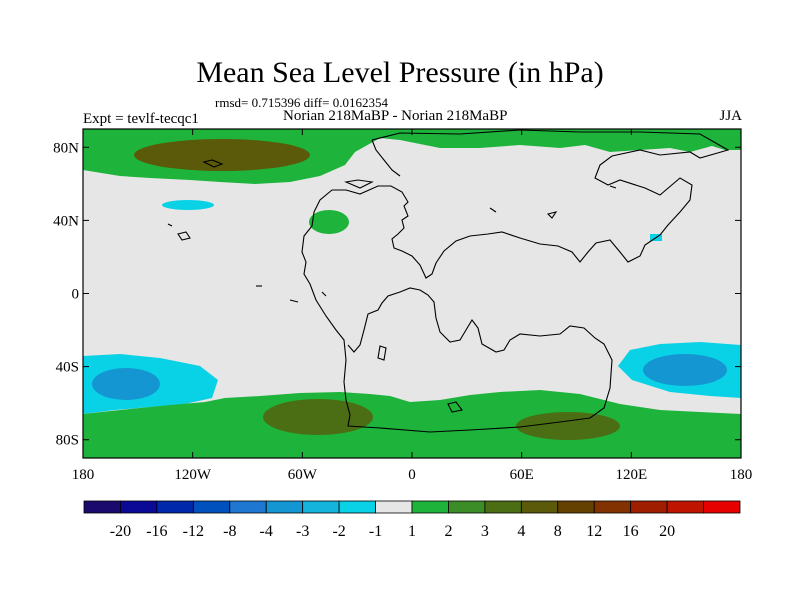 The width and height of the screenshot is (800, 600). I want to click on colorbar: -20 -16 -12 -8 -4 -3 -2 -1 1 2 3 4 8 12 16 20, so click(412, 520).